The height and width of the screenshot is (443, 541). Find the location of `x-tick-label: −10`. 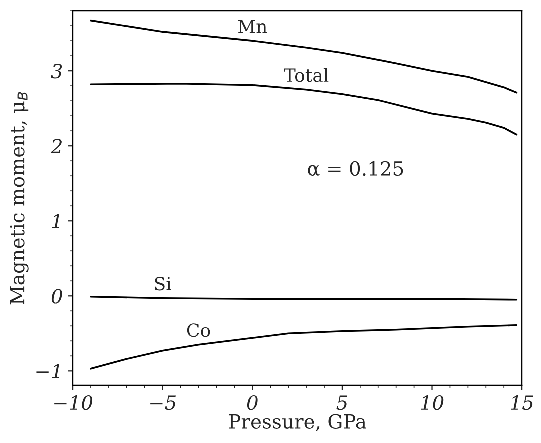

x-tick-label: −10 is located at coordinates (73, 402).